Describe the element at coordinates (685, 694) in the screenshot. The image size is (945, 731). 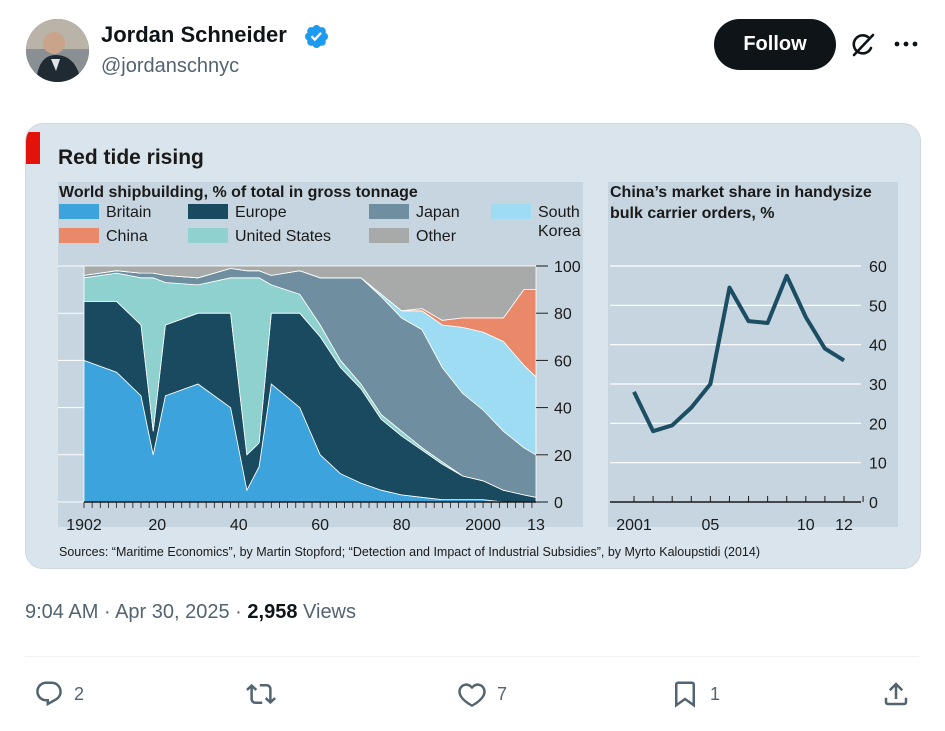
I see `bookmark-icon` at that location.